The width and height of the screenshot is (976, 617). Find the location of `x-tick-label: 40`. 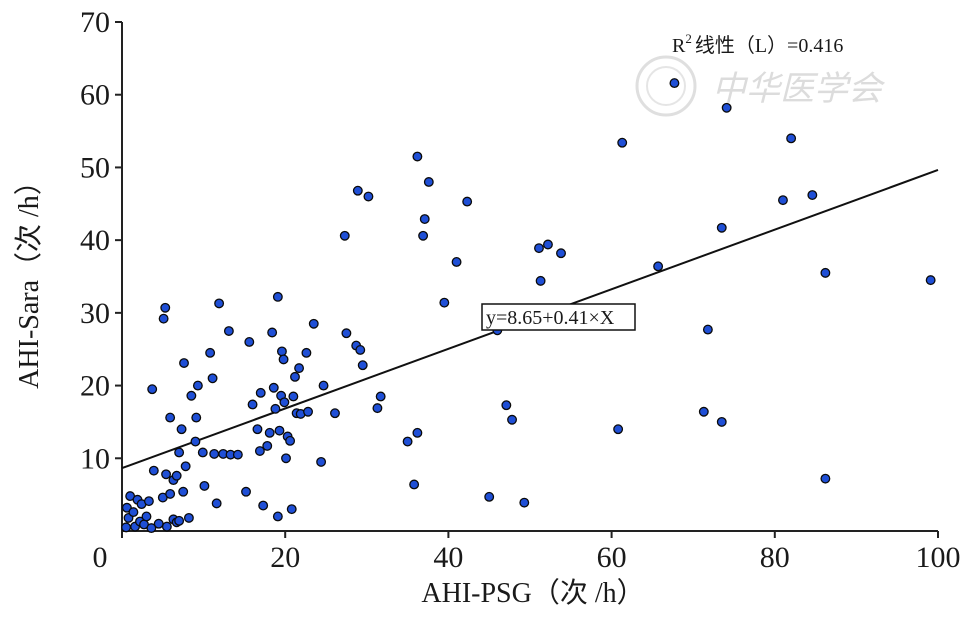

x-tick-label: 40 is located at coordinates (448, 557).